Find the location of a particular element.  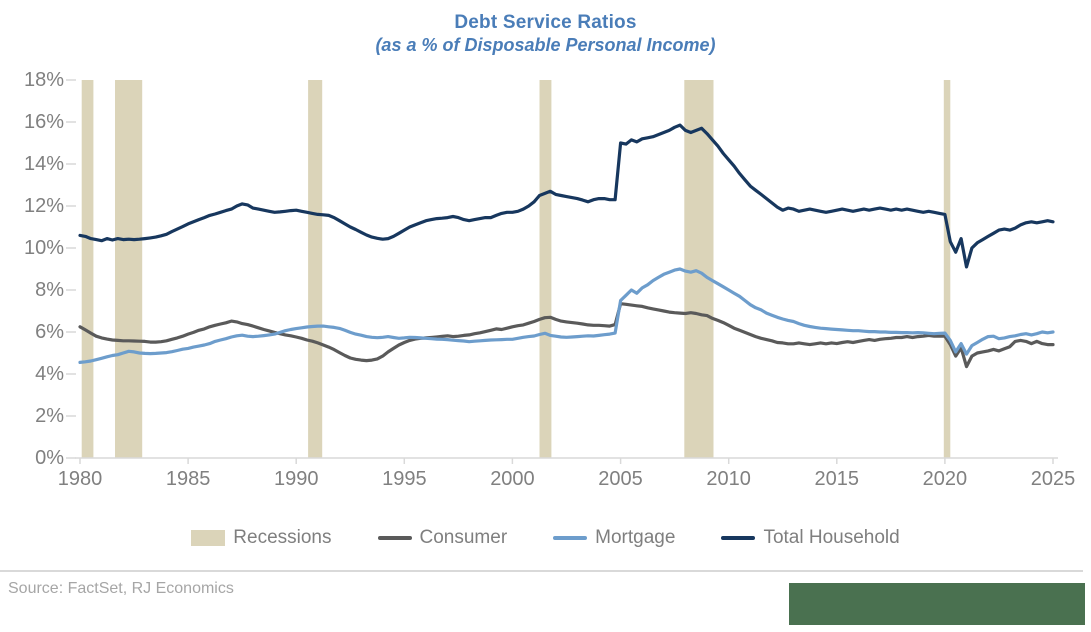

legend-item-recessions: Recessions is located at coordinates (261, 538).